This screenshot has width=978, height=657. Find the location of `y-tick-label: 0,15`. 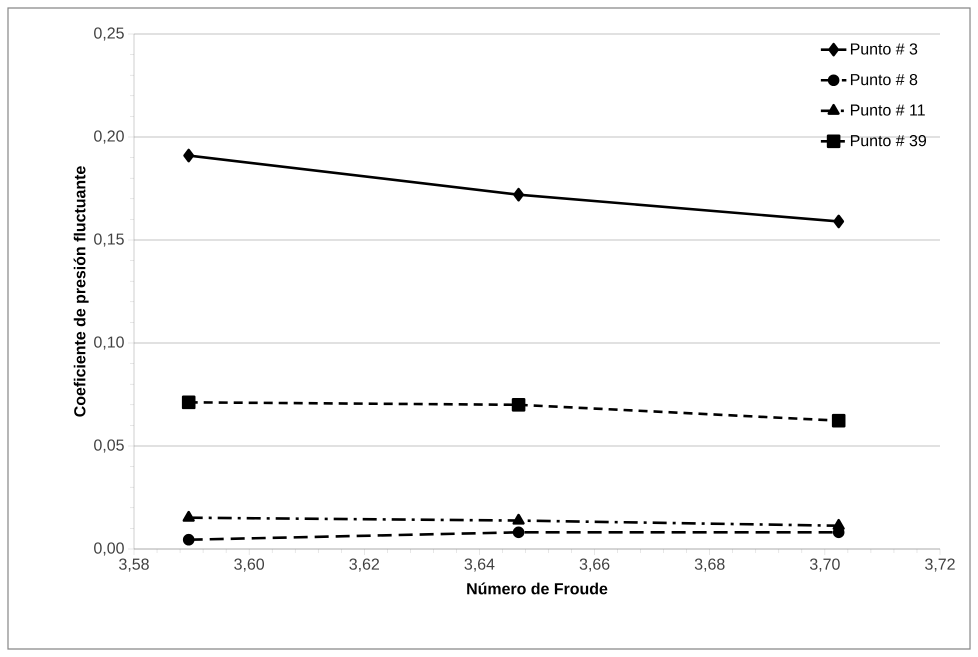

y-tick-label: 0,15 is located at coordinates (109, 240).